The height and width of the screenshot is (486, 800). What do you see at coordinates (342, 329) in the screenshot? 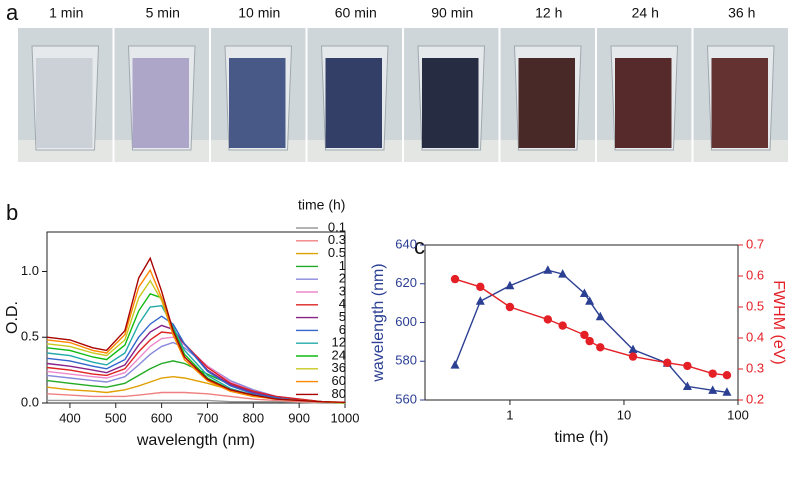
I see `legend-label: 6` at bounding box center [342, 329].